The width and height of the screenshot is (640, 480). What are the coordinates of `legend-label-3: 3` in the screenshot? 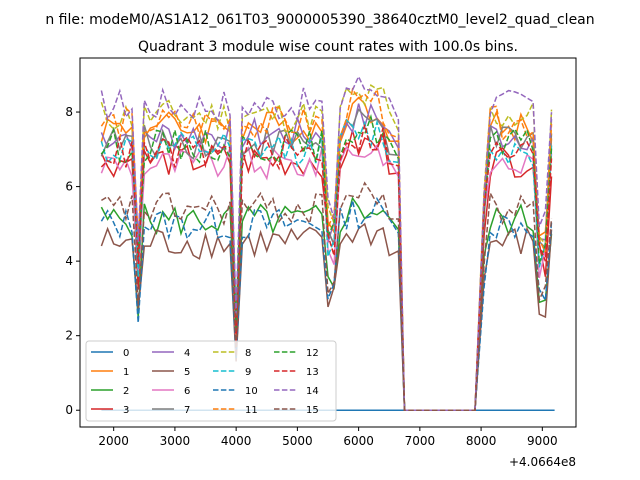 It's located at (126, 410).